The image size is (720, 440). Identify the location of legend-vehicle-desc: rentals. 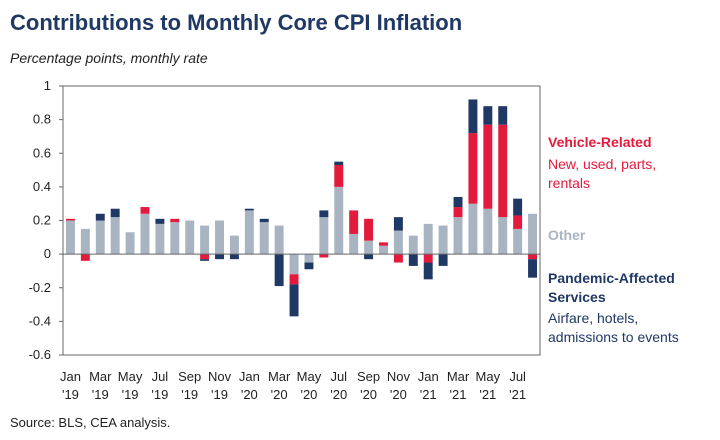
(569, 183).